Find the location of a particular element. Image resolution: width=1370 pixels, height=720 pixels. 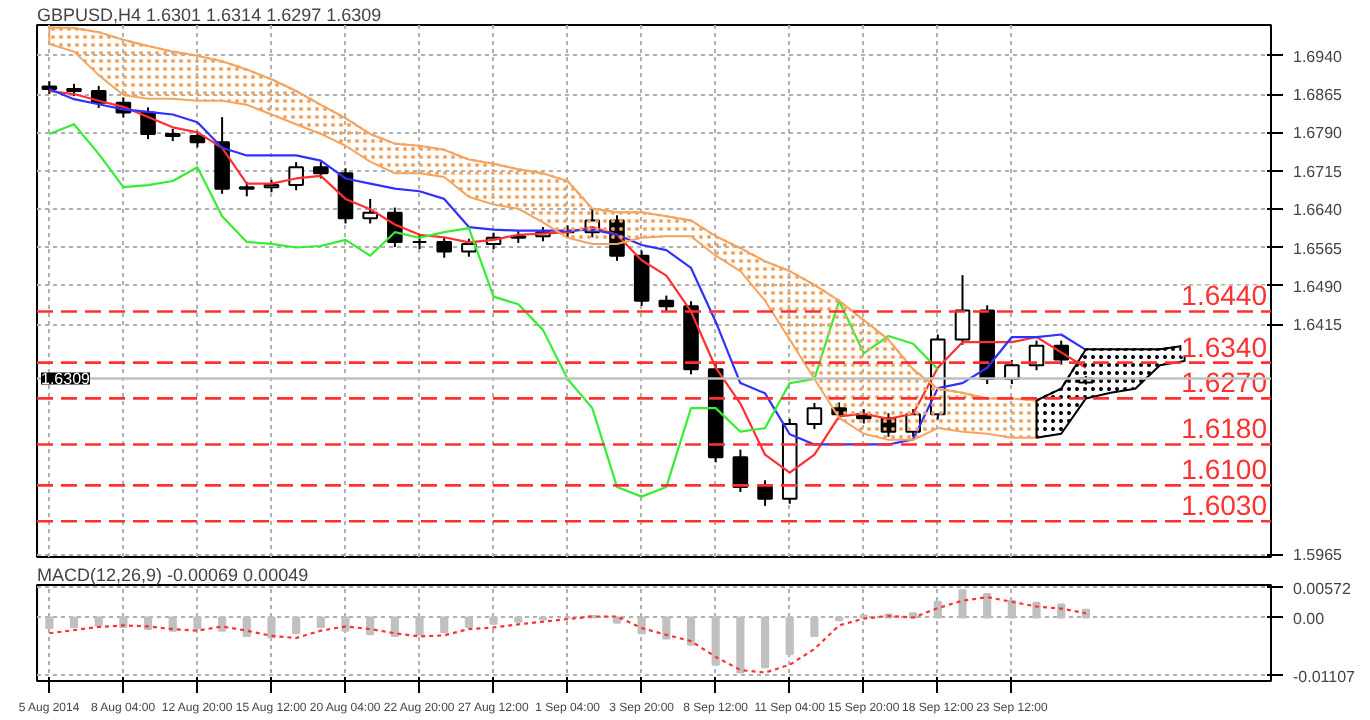

chart-title: GBPUSD,H4 1.6301 1.6314 1.6297 1.6309 is located at coordinates (209, 15).